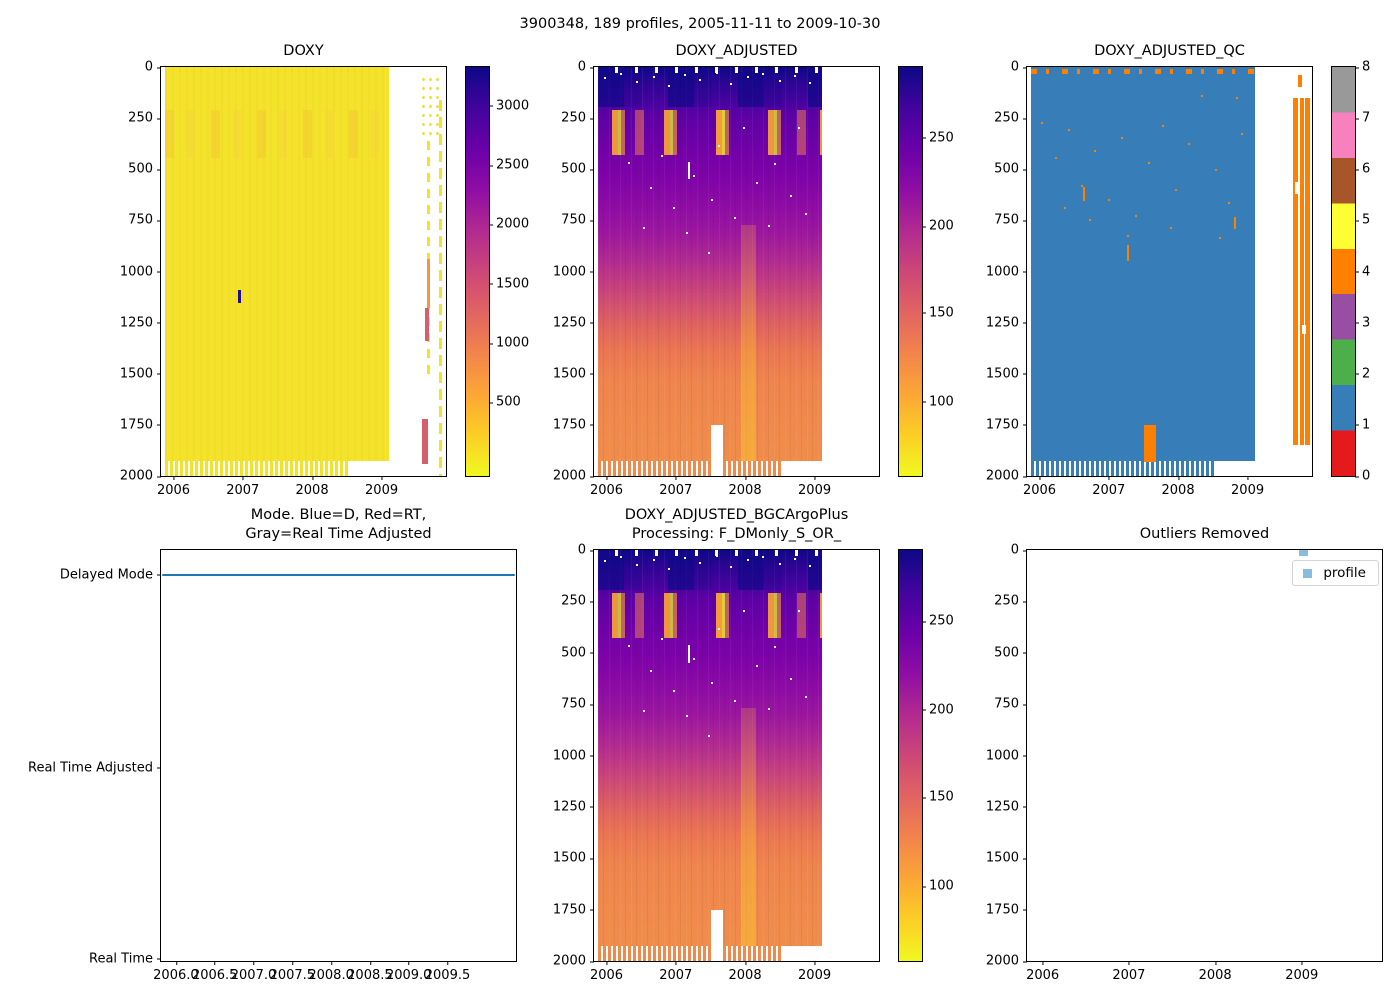 The height and width of the screenshot is (1000, 1400). Describe the element at coordinates (428, 284) in the screenshot. I see `doxy-sparse-orange-segment` at that location.